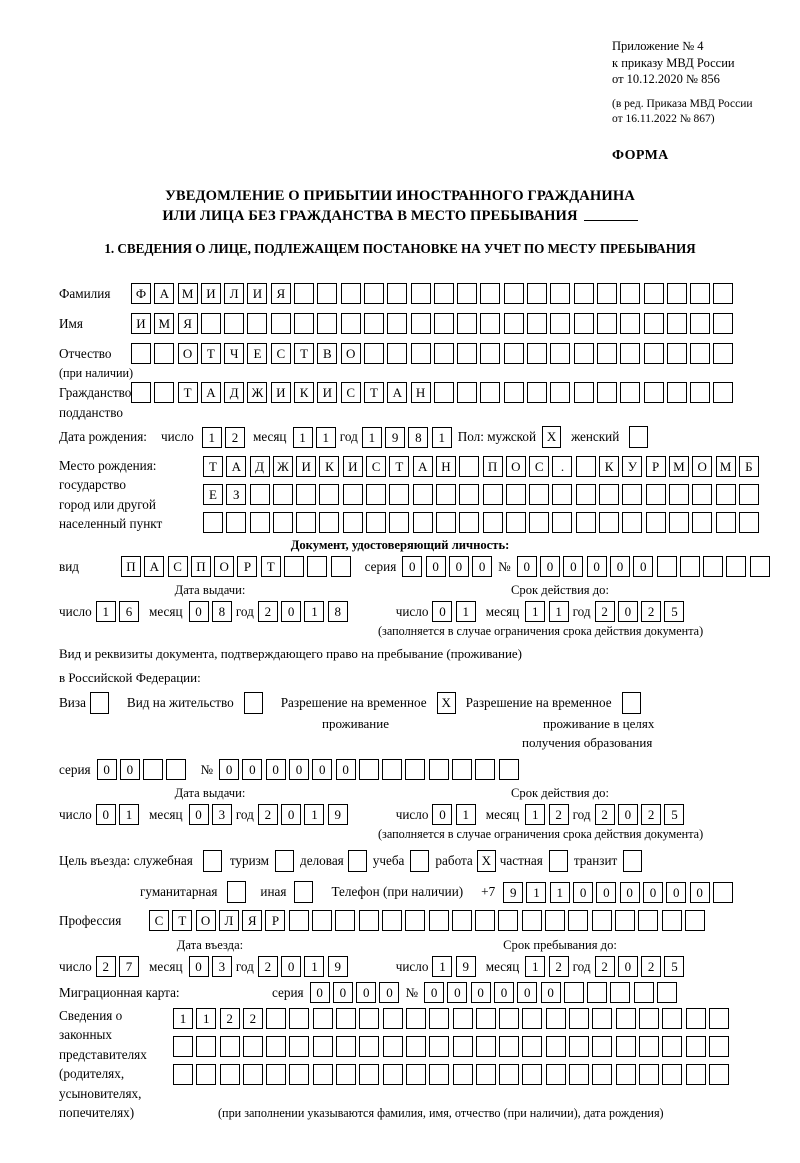 The height and width of the screenshot is (1163, 800). Describe the element at coordinates (153, 769) in the screenshot. I see `permit-series-cell` at that location.